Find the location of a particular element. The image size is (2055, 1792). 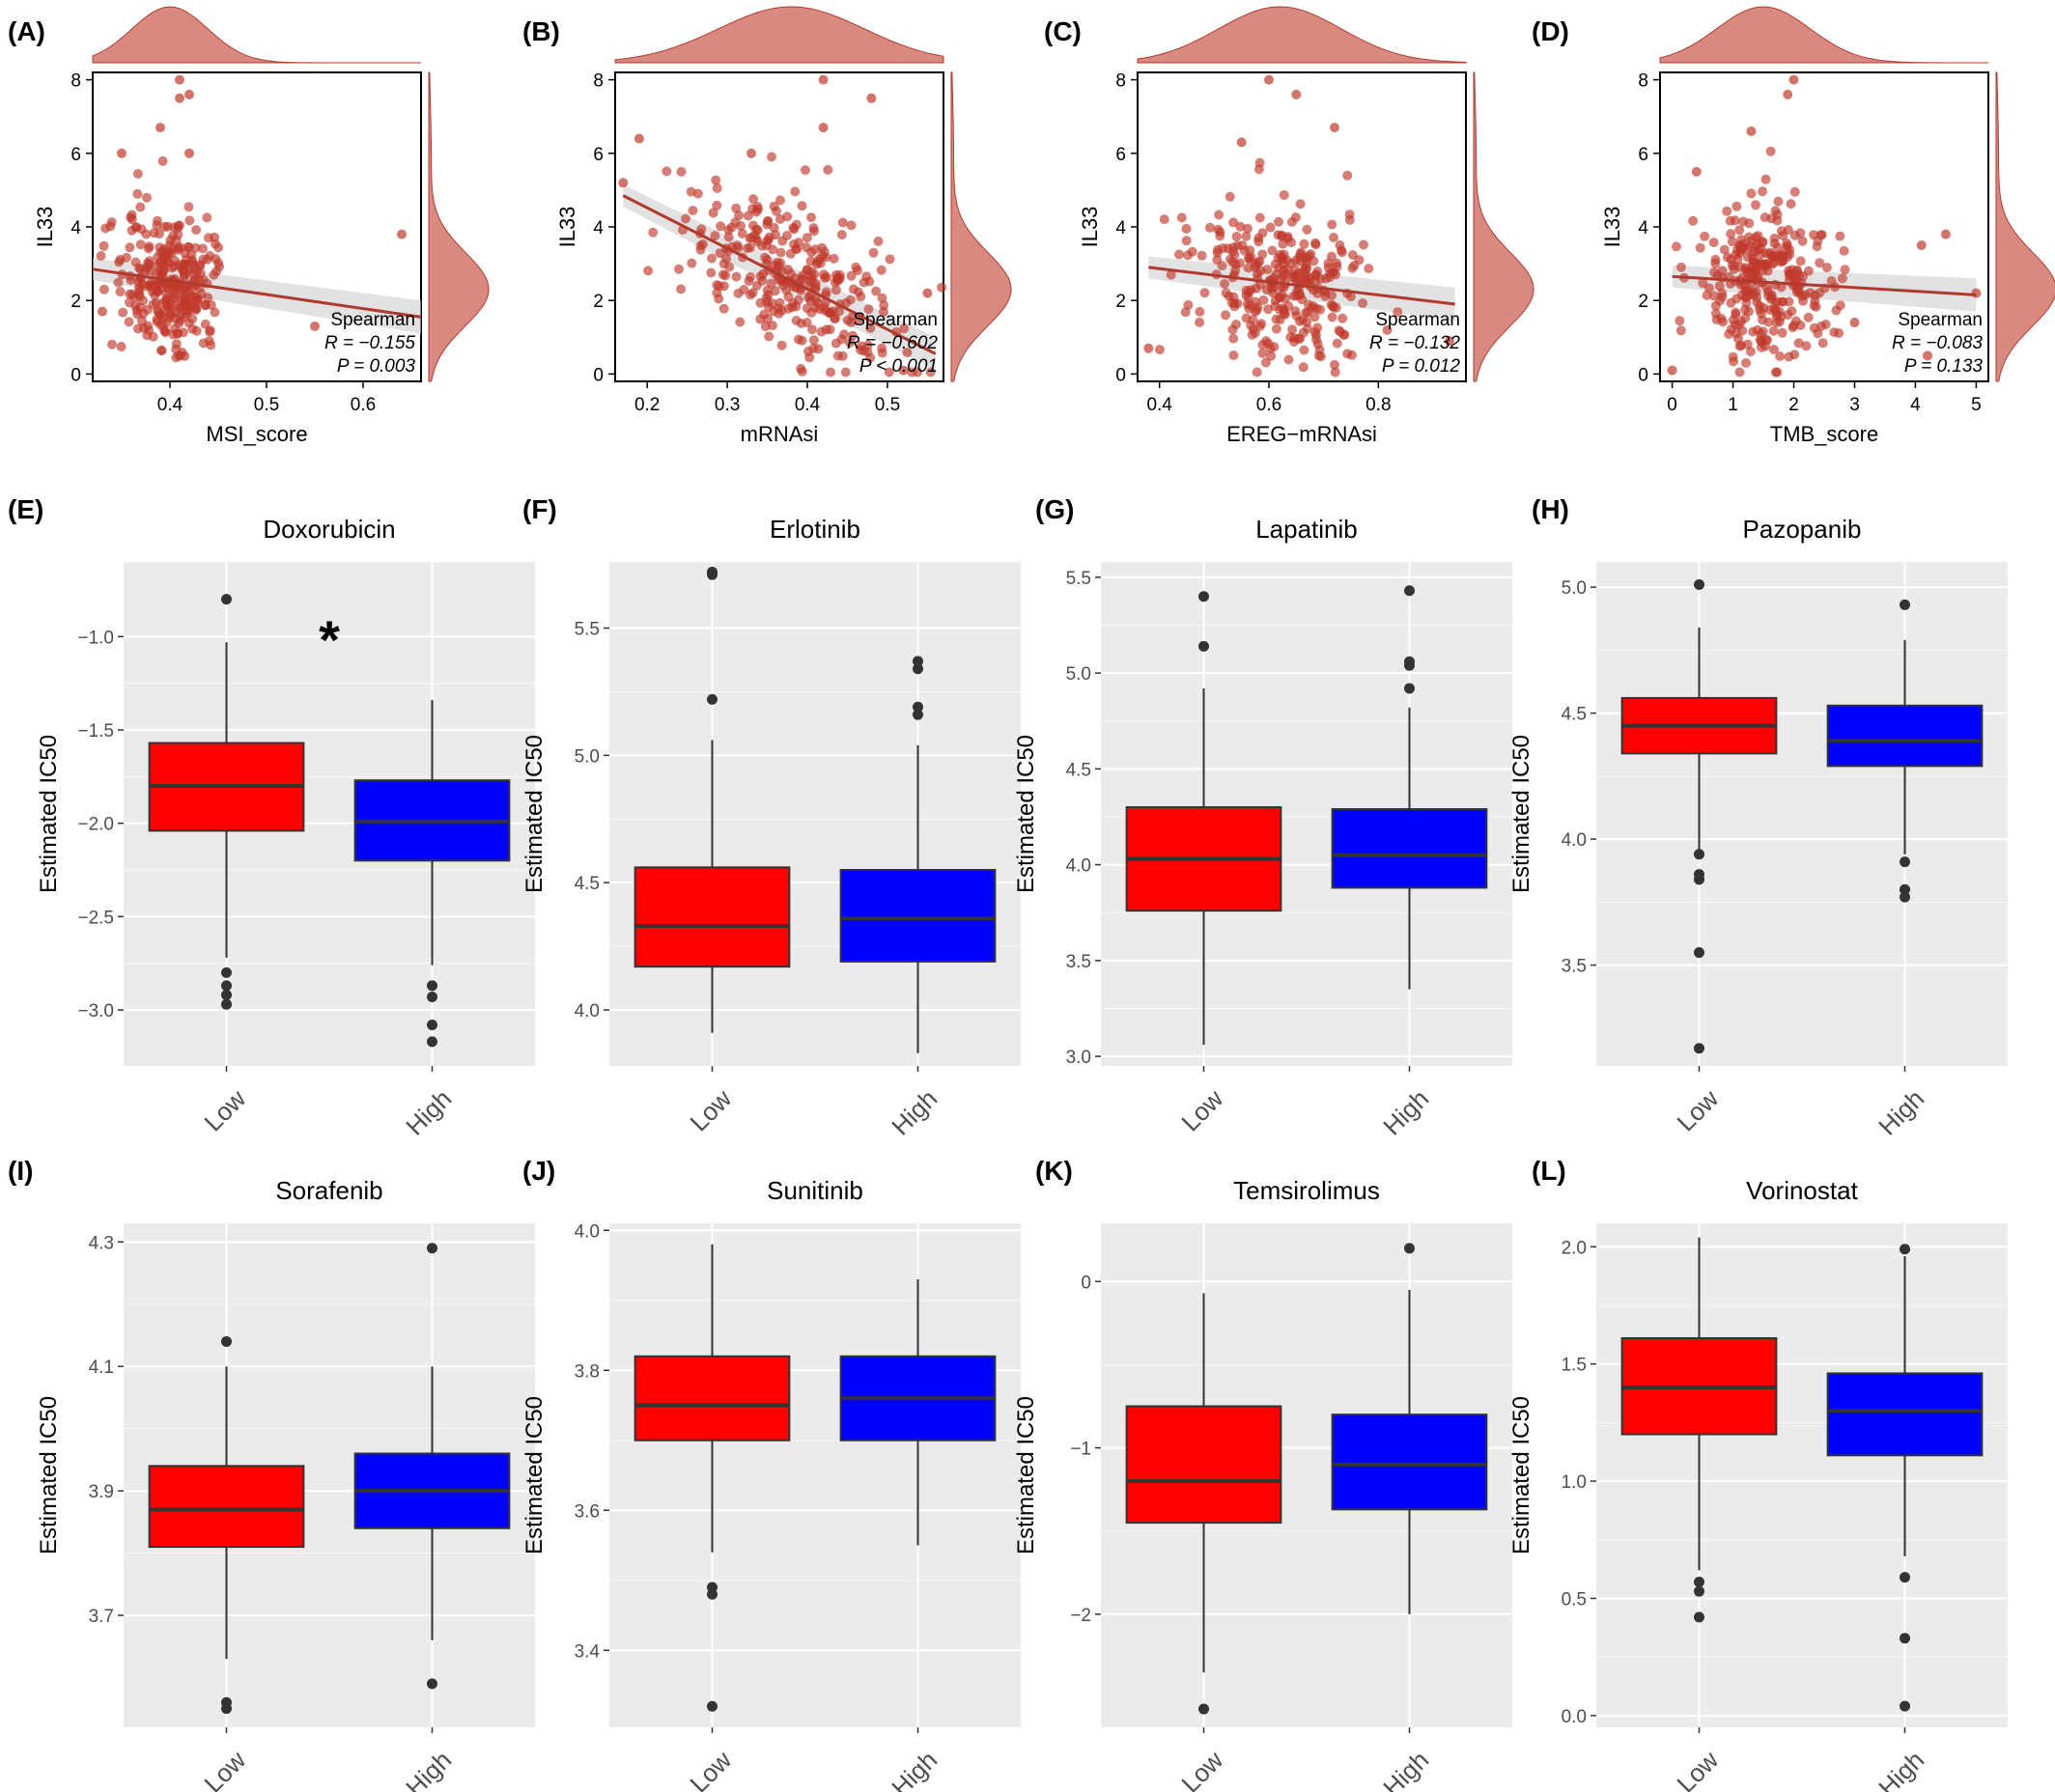

y-tick-label: 4.0 is located at coordinates (587, 1231).